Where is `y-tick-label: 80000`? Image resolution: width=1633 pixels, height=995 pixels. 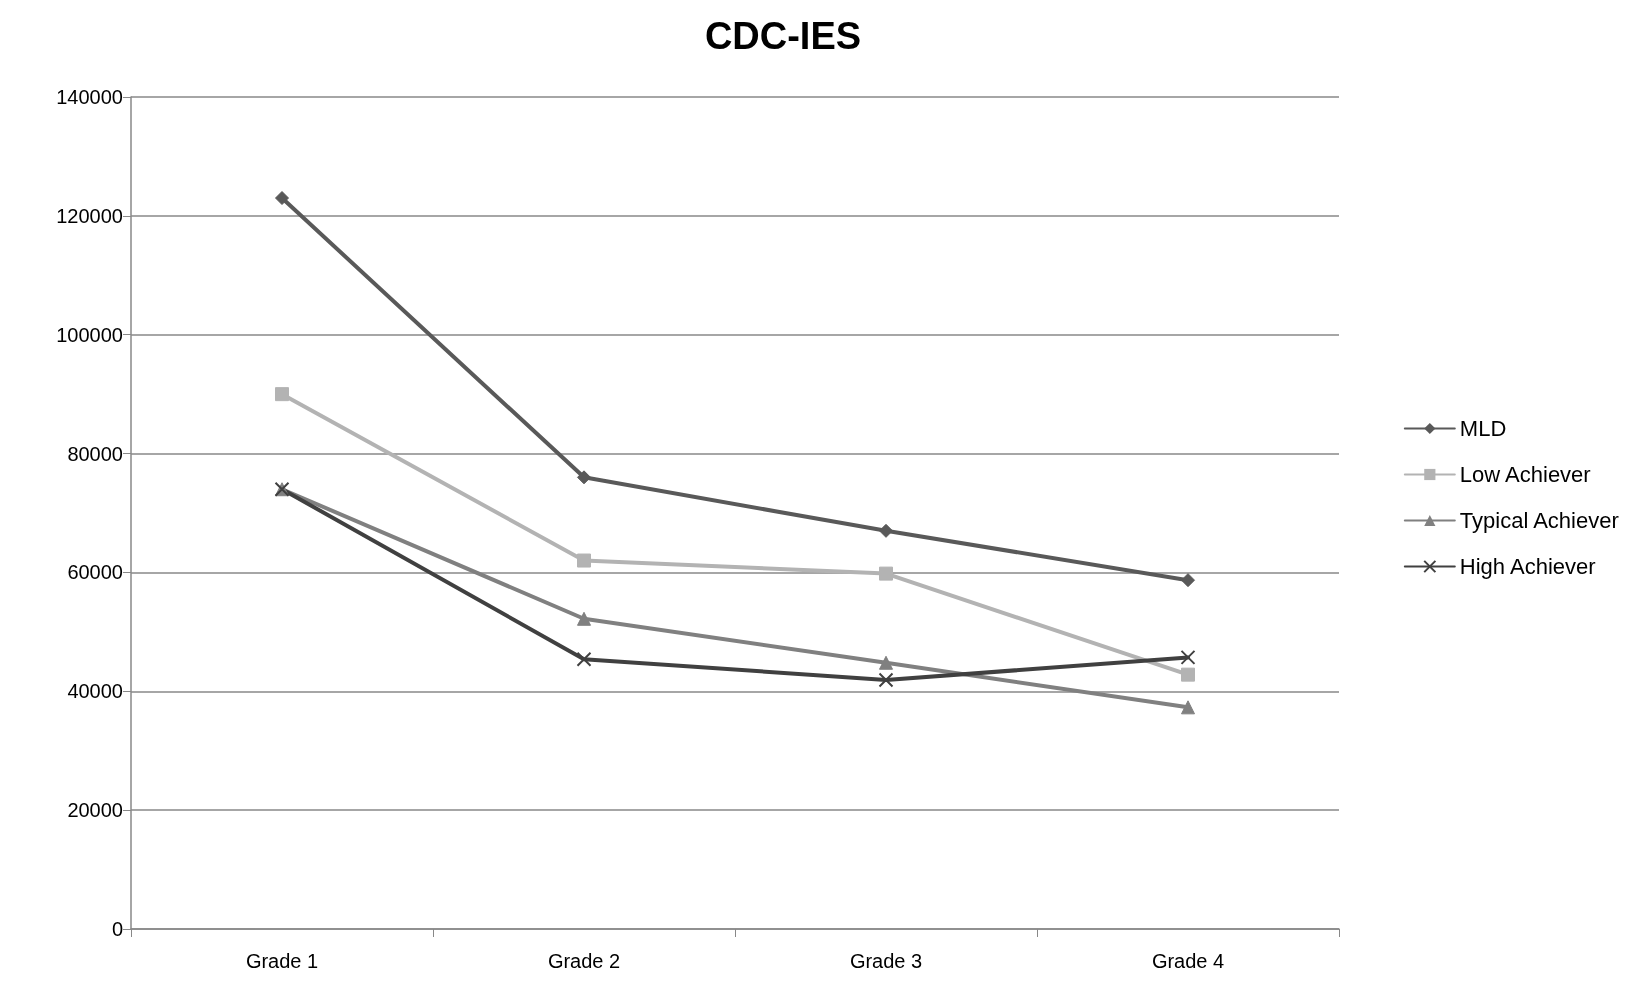
y-tick-label: 80000 is located at coordinates (95, 453).